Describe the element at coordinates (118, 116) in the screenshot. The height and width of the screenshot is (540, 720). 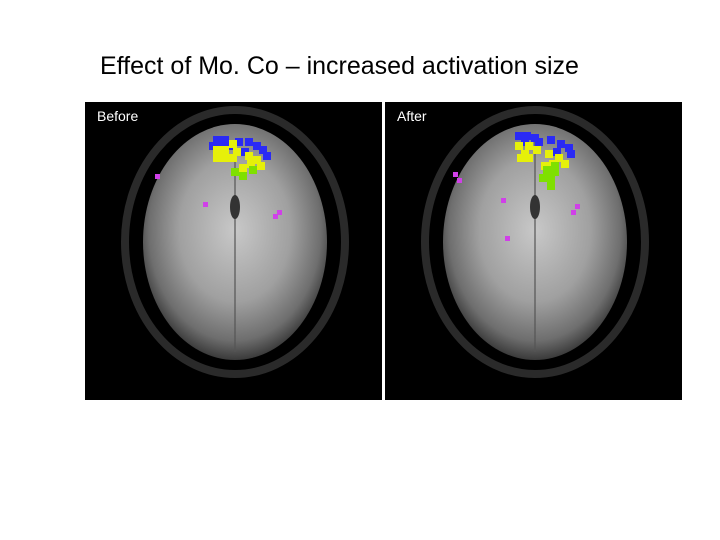
I see `panel-label-before: Before` at that location.